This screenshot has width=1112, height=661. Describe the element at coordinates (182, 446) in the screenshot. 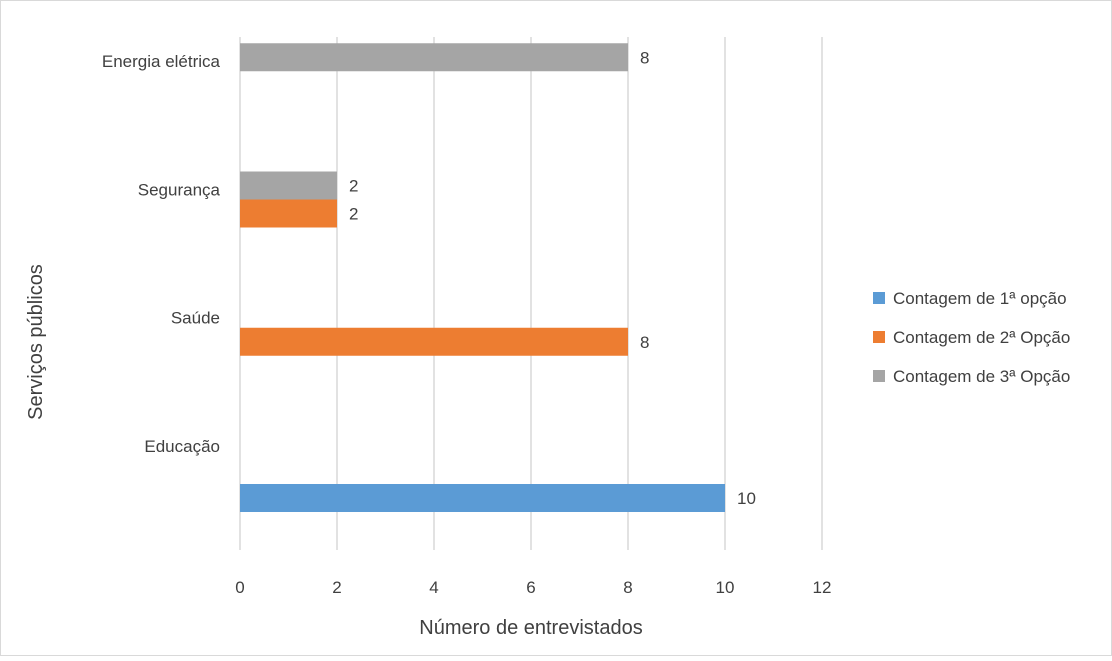

I see `category-label: Educação` at that location.